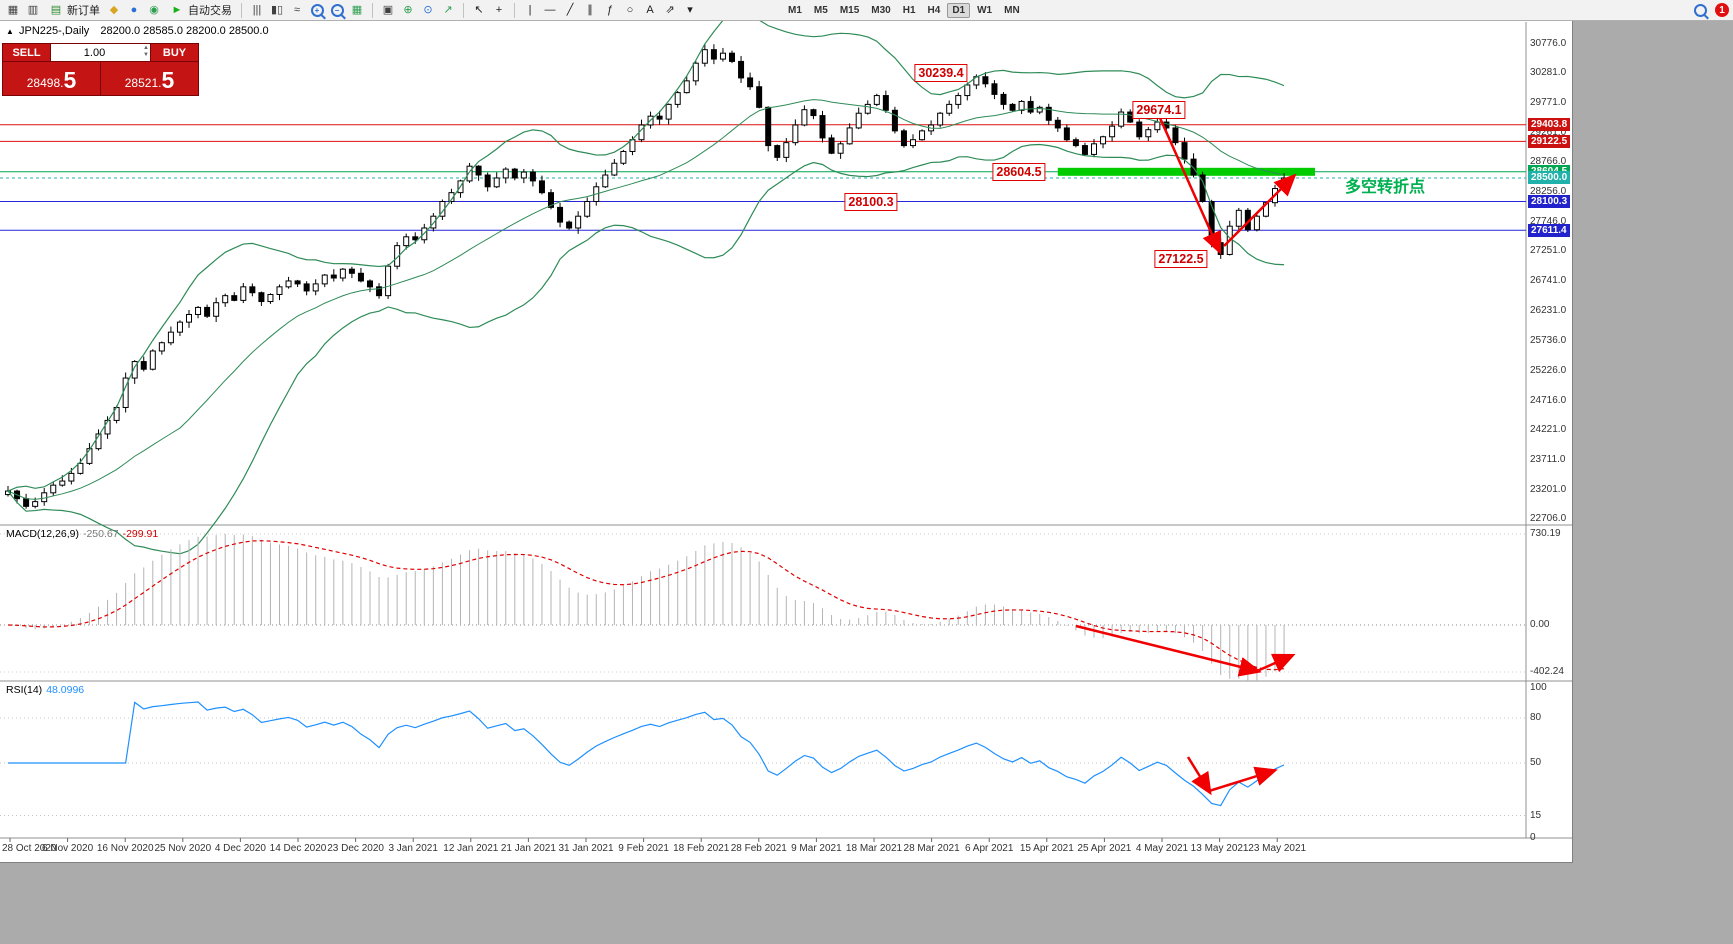  Describe the element at coordinates (586, 848) in the screenshot. I see `date-axis-label: 31 Jan 2021` at that location.